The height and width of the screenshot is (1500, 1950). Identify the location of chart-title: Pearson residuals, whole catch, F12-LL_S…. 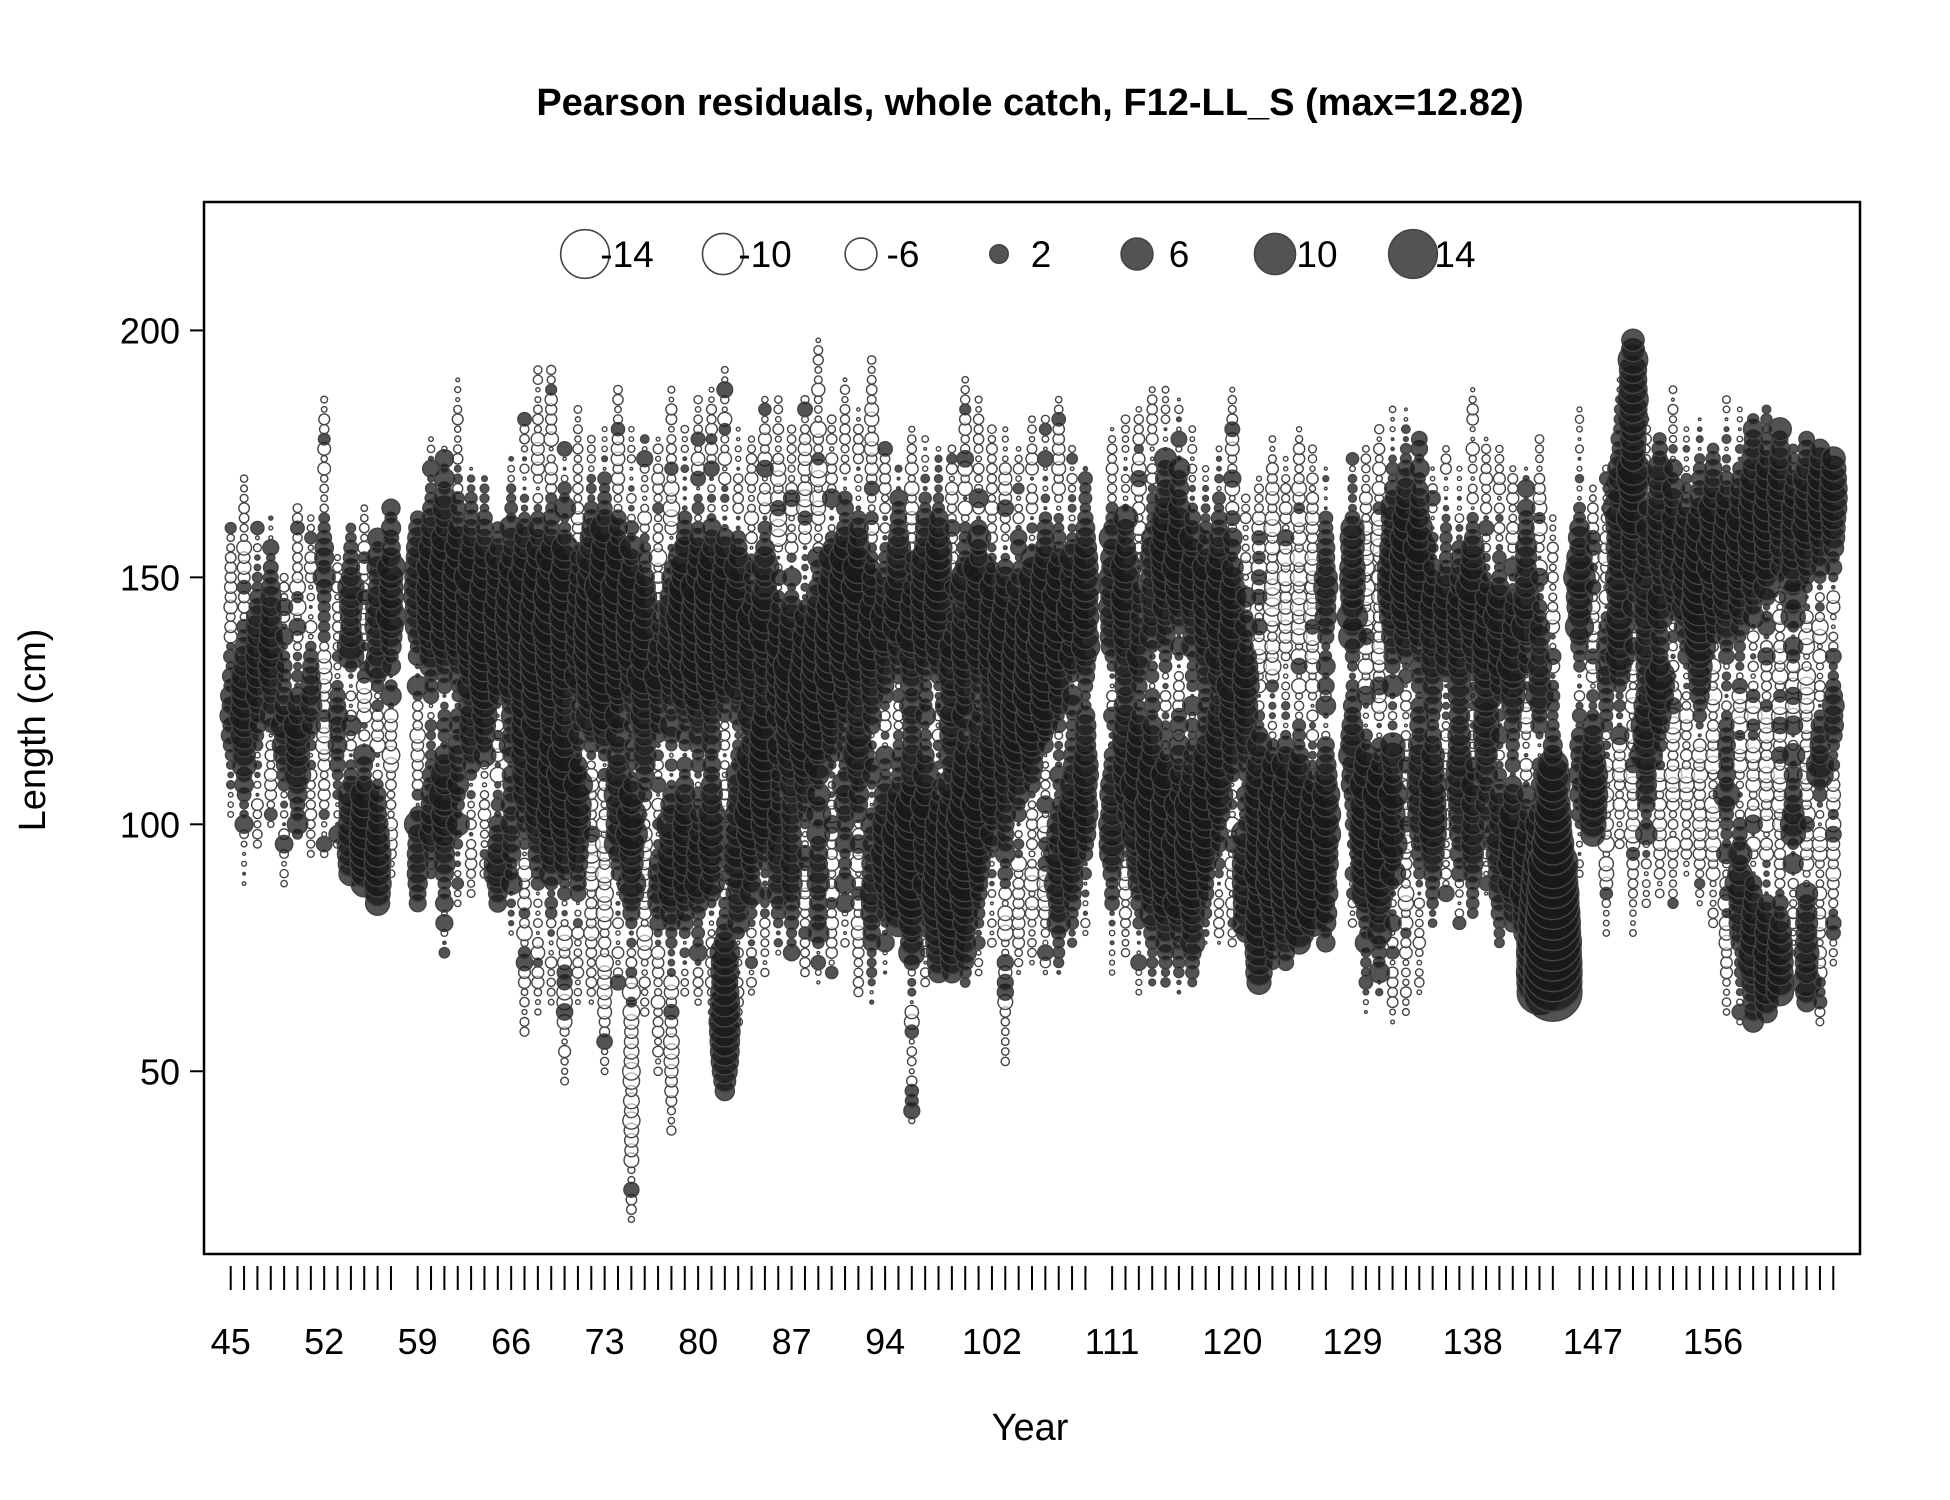
(1029, 103).